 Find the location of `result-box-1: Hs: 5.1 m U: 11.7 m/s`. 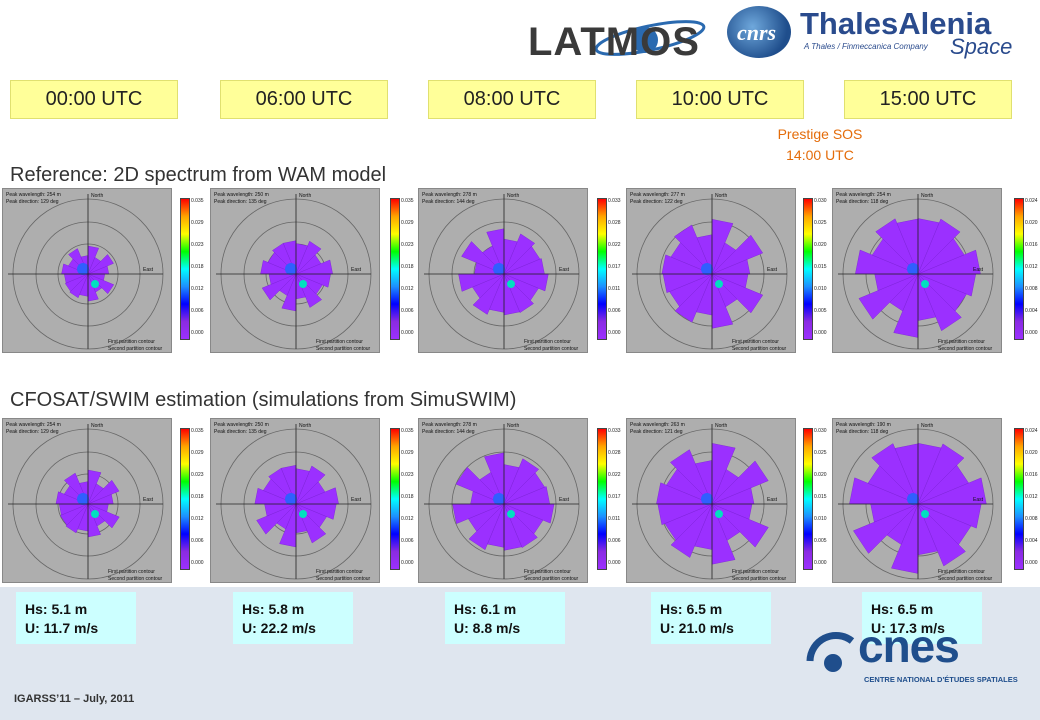

result-box-1: Hs: 5.1 m U: 11.7 m/s is located at coordinates (76, 618).